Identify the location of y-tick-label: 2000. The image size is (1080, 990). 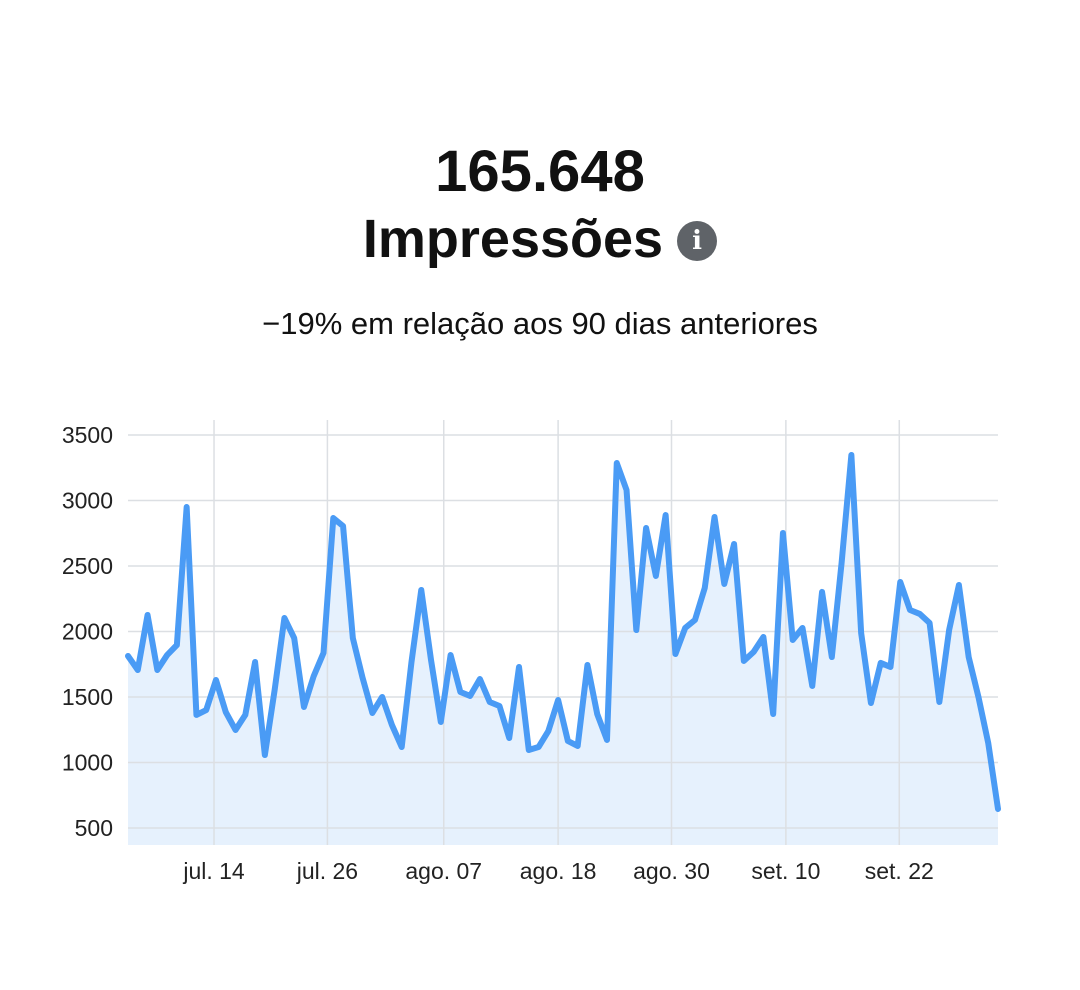
(87, 631).